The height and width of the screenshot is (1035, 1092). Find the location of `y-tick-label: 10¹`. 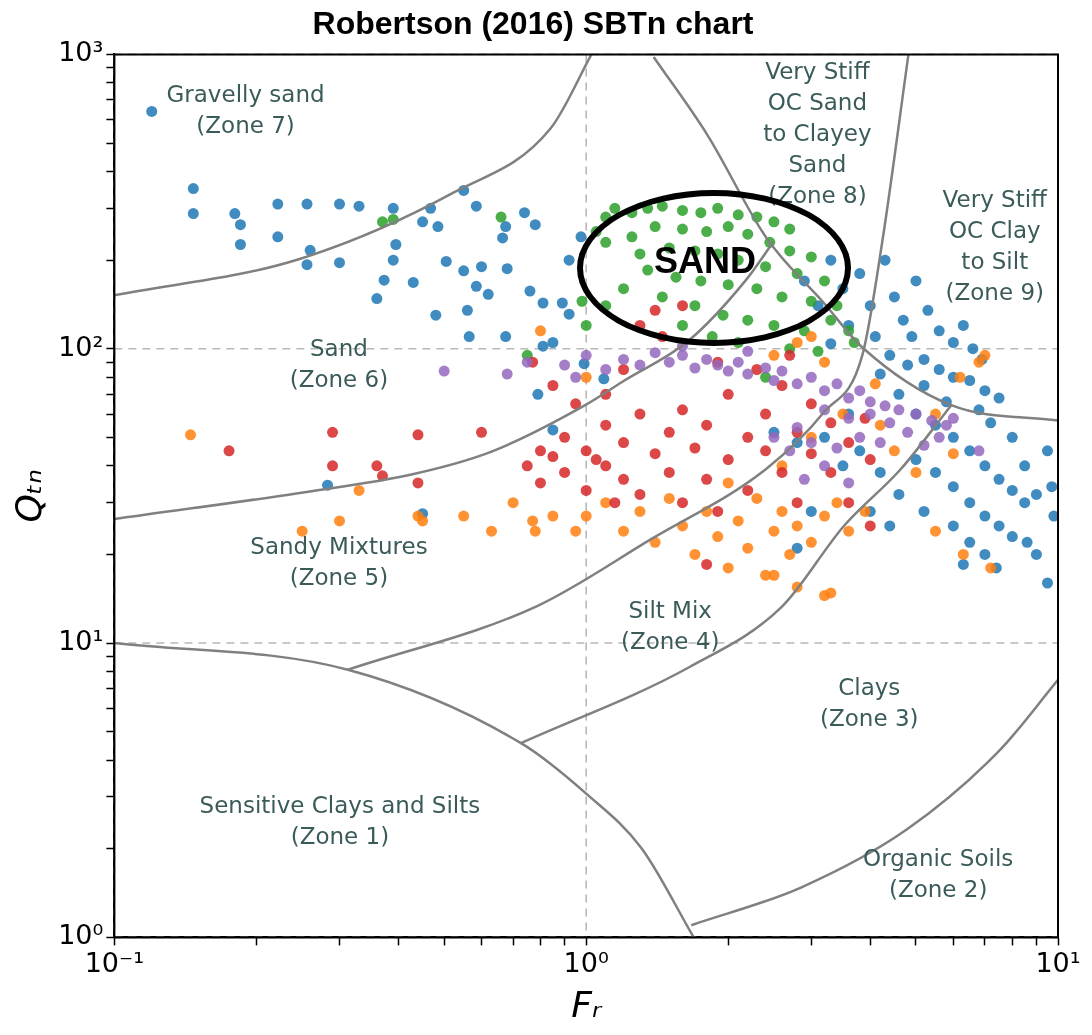

y-tick-label: 10¹ is located at coordinates (81, 641).